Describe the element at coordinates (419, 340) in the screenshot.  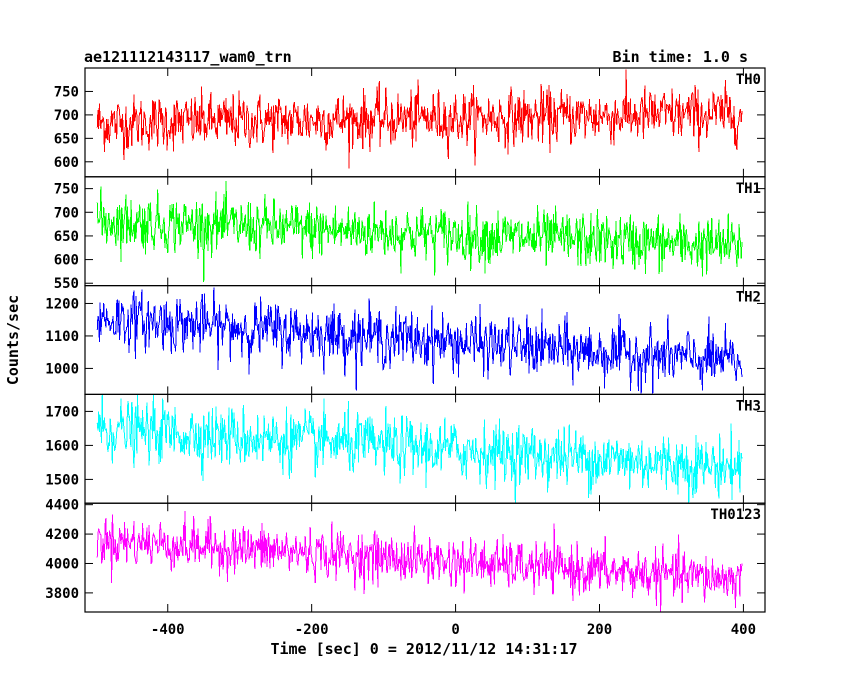
I see `series-line-th2` at that location.